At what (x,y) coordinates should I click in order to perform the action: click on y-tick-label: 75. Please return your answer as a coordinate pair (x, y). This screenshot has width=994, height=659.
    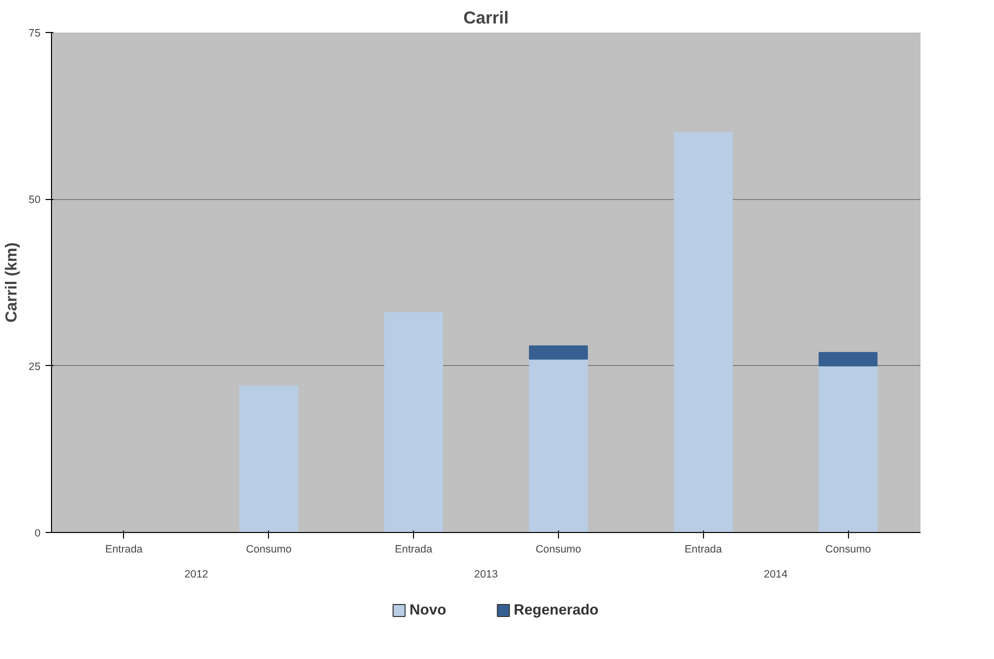
    Looking at the image, I should click on (34, 34).